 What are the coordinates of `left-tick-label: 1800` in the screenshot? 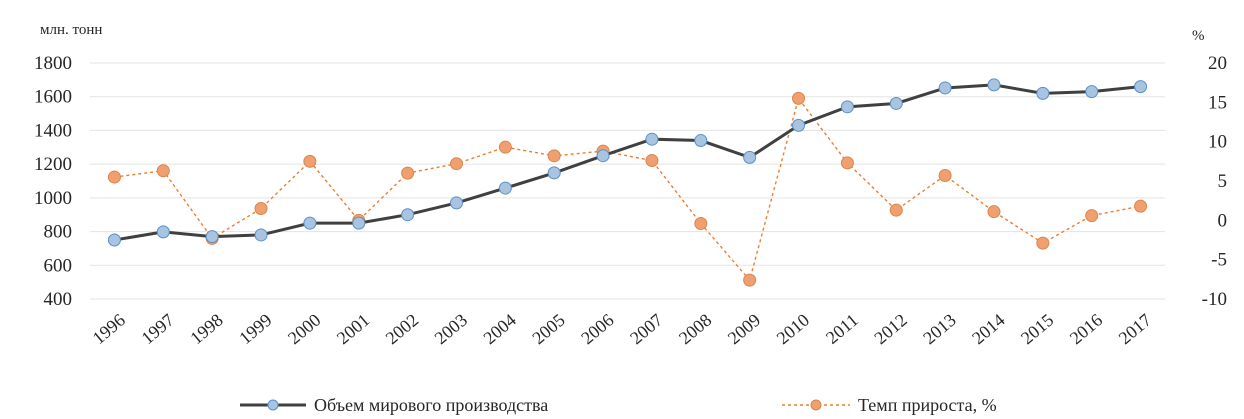 It's located at (53, 63).